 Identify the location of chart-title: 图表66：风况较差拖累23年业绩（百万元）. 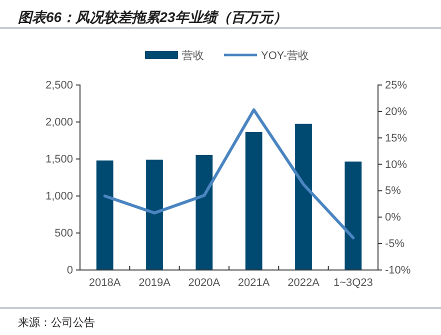
(153, 17).